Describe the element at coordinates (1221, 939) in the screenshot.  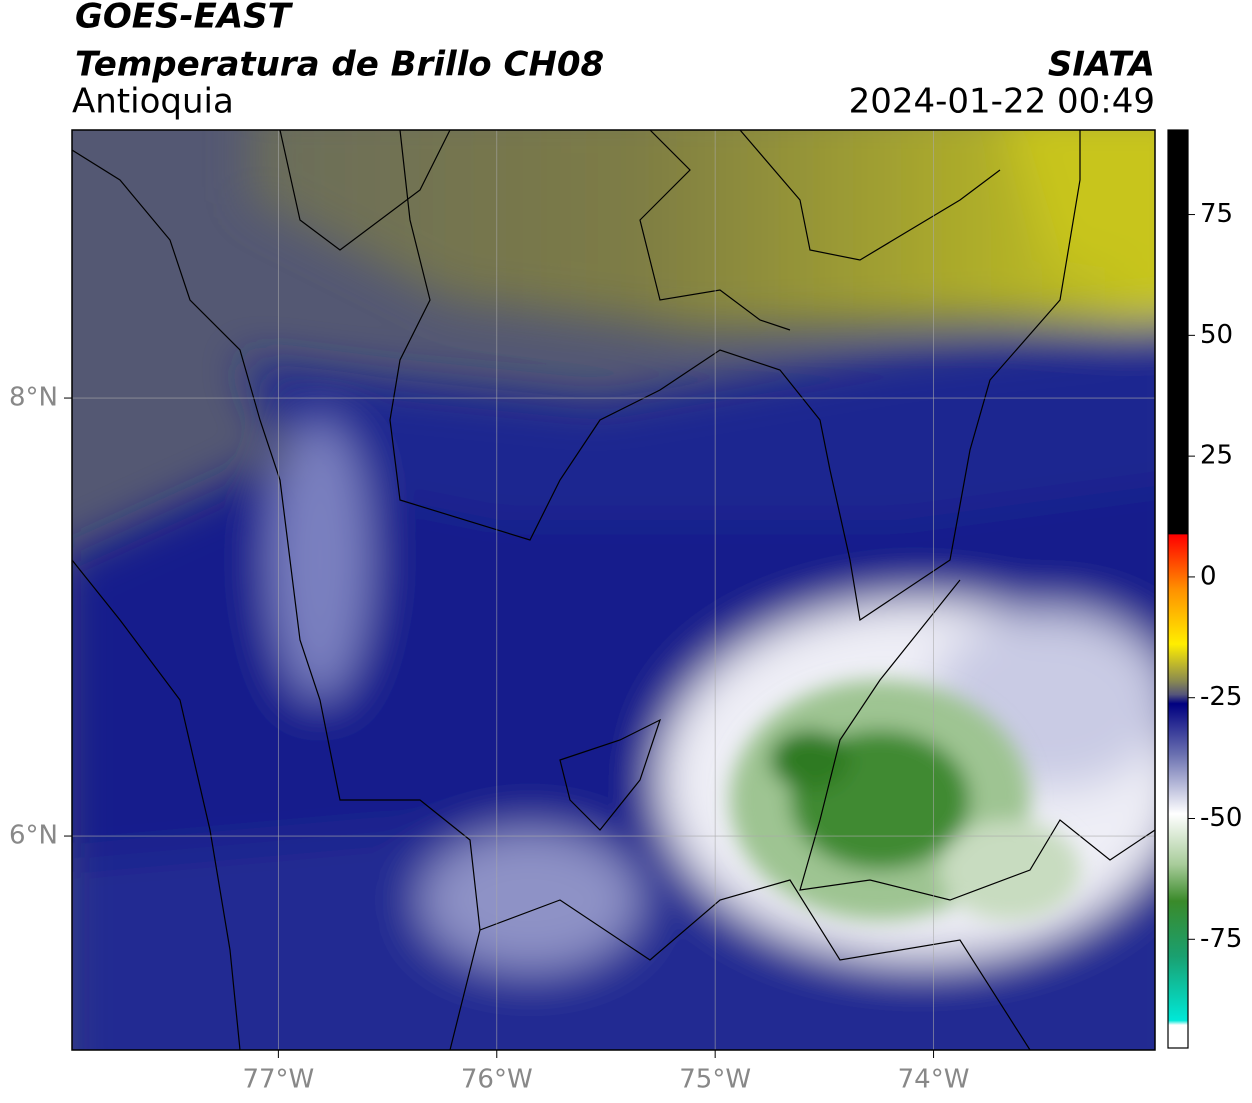
I see `colorbar-tick-label: -75` at that location.